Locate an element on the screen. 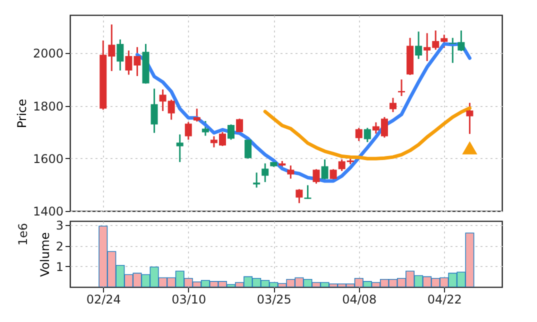 Image resolution: width=537 pixels, height=322 pixels. y-tick-label: 1600 is located at coordinates (48, 159).